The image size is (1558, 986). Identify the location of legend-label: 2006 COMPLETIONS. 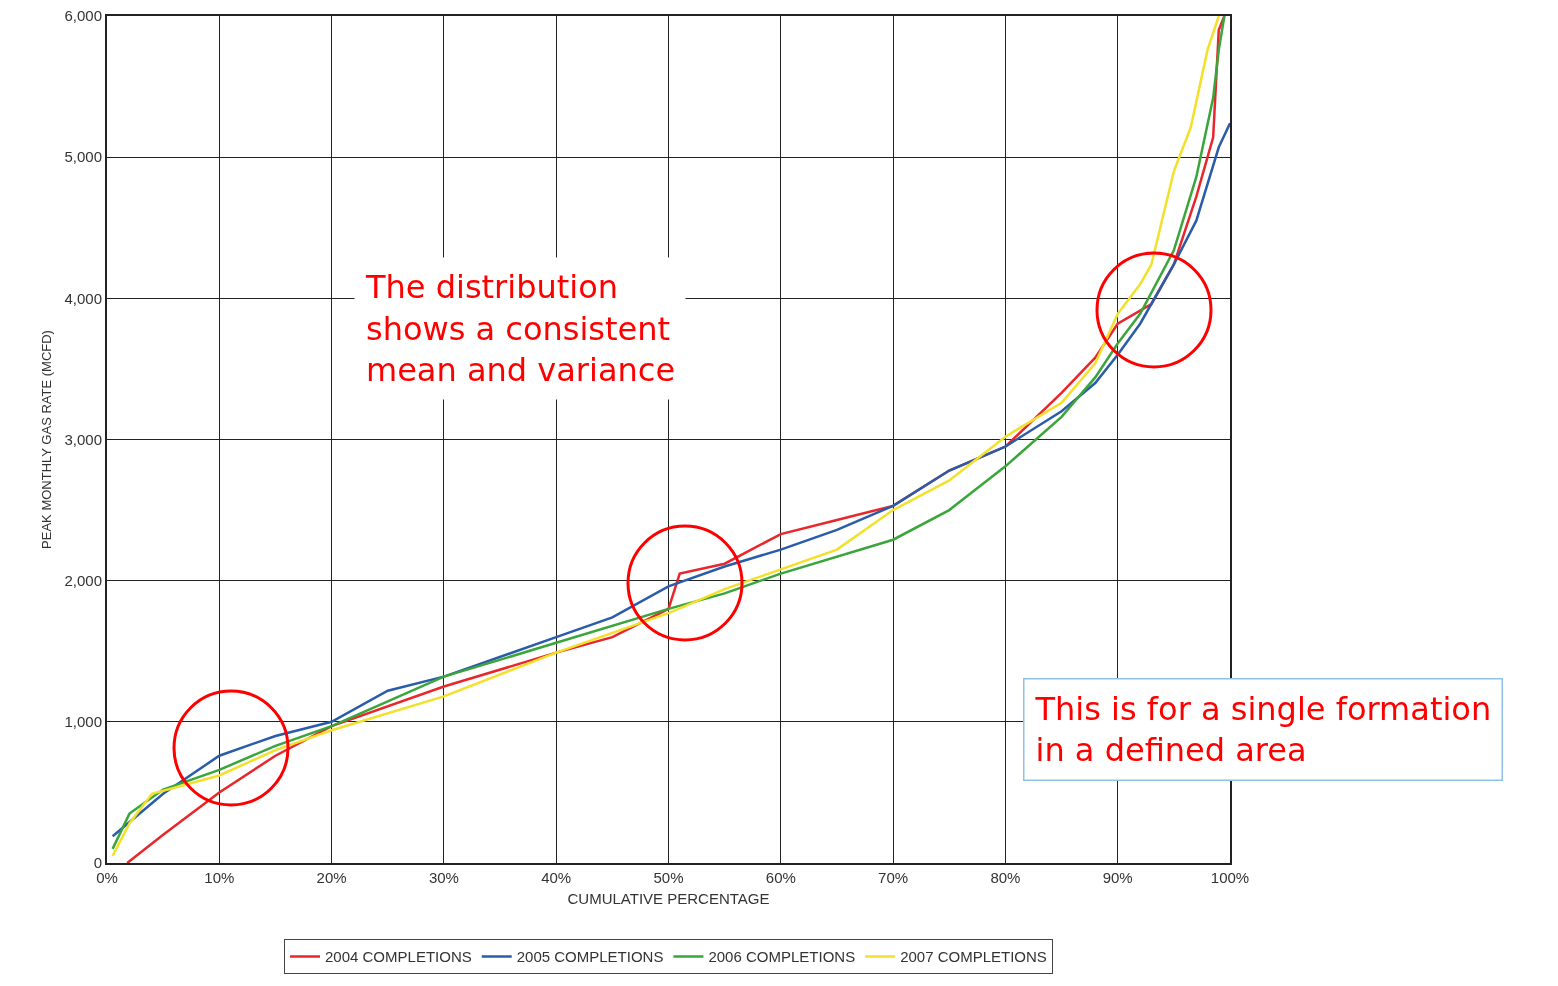
(782, 957).